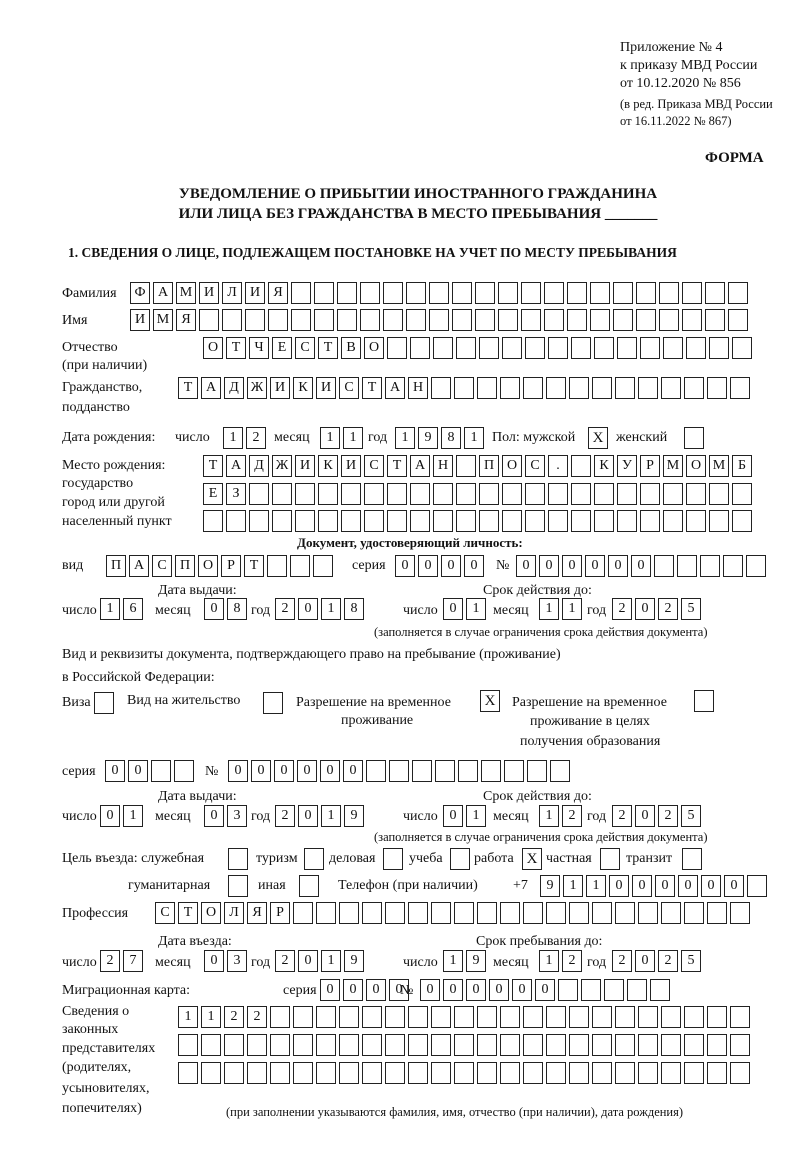 Image resolution: width=800 pixels, height=1163 pixels. What do you see at coordinates (213, 494) in the screenshot?
I see `char-cell: Е` at bounding box center [213, 494].